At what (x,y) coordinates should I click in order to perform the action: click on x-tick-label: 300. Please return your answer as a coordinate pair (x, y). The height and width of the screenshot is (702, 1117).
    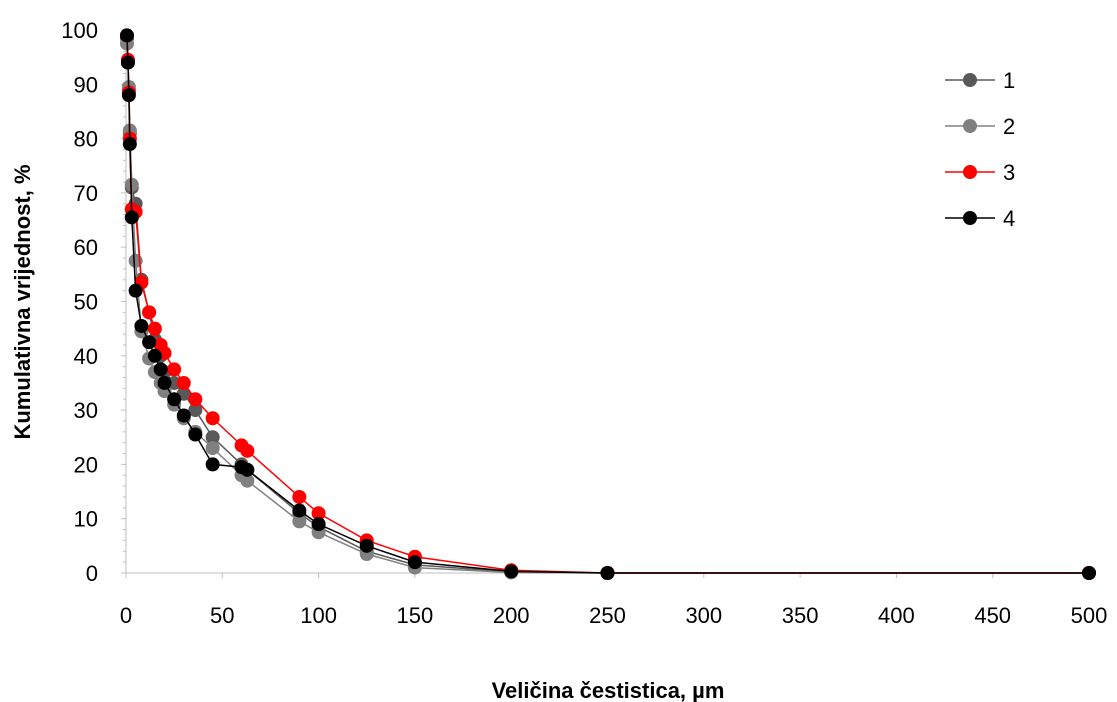
    Looking at the image, I should click on (703, 615).